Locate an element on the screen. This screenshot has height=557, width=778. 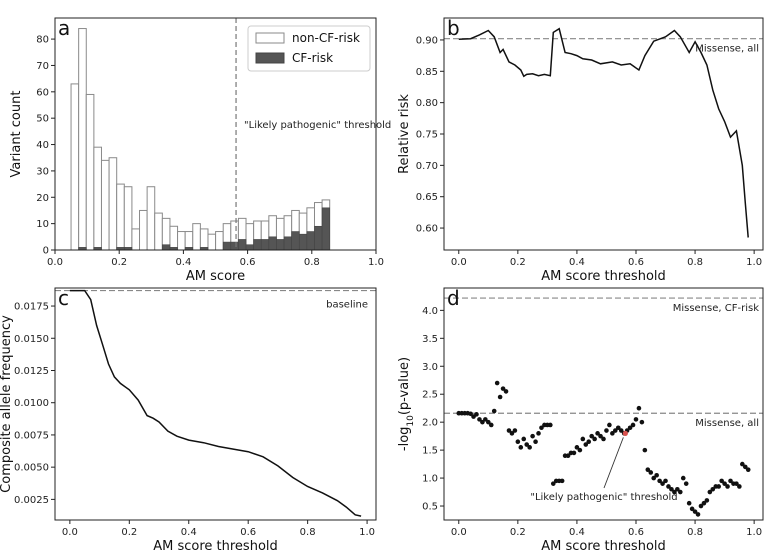
panel-letter: c is located at coordinates (63, 298).